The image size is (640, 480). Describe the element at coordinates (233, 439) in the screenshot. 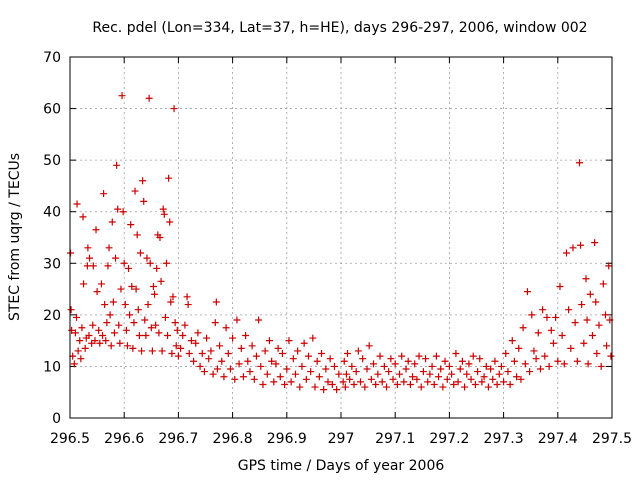

I see `x-tick-label: 296.8` at that location.